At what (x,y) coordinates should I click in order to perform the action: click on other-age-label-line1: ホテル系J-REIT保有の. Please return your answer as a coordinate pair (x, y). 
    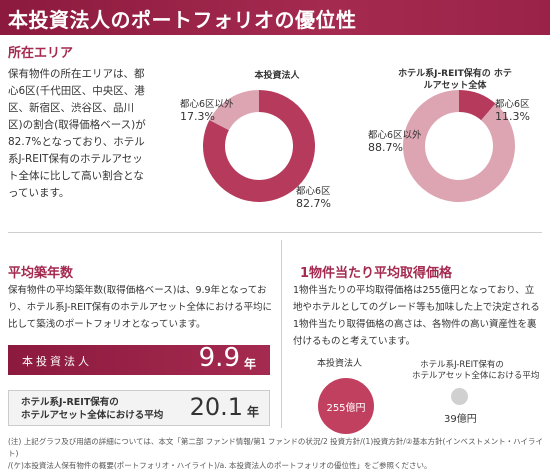
    Looking at the image, I should click on (70, 402).